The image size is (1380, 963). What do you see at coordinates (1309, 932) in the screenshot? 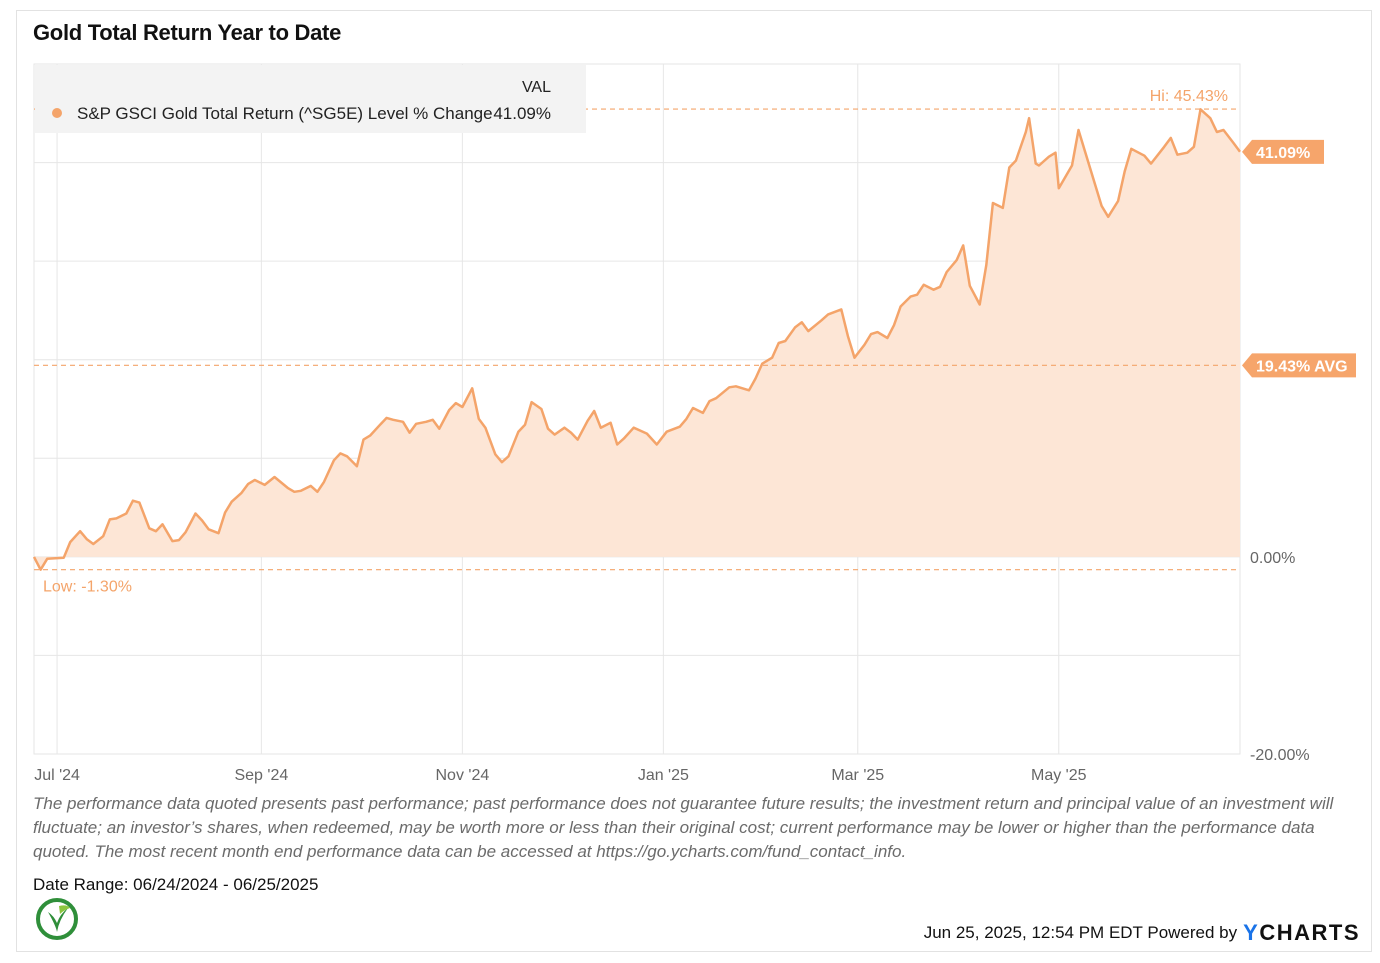
I see `brand-rest: CHARTS` at bounding box center [1309, 932].